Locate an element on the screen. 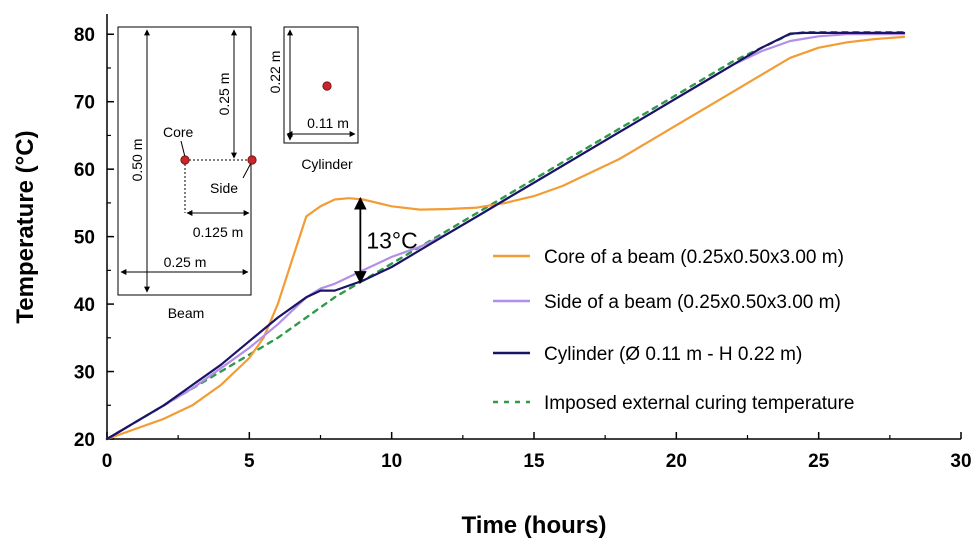 This screenshot has width=976, height=541. x-ticks: 0 5 10 15 20 25 30 is located at coordinates (537, 452).